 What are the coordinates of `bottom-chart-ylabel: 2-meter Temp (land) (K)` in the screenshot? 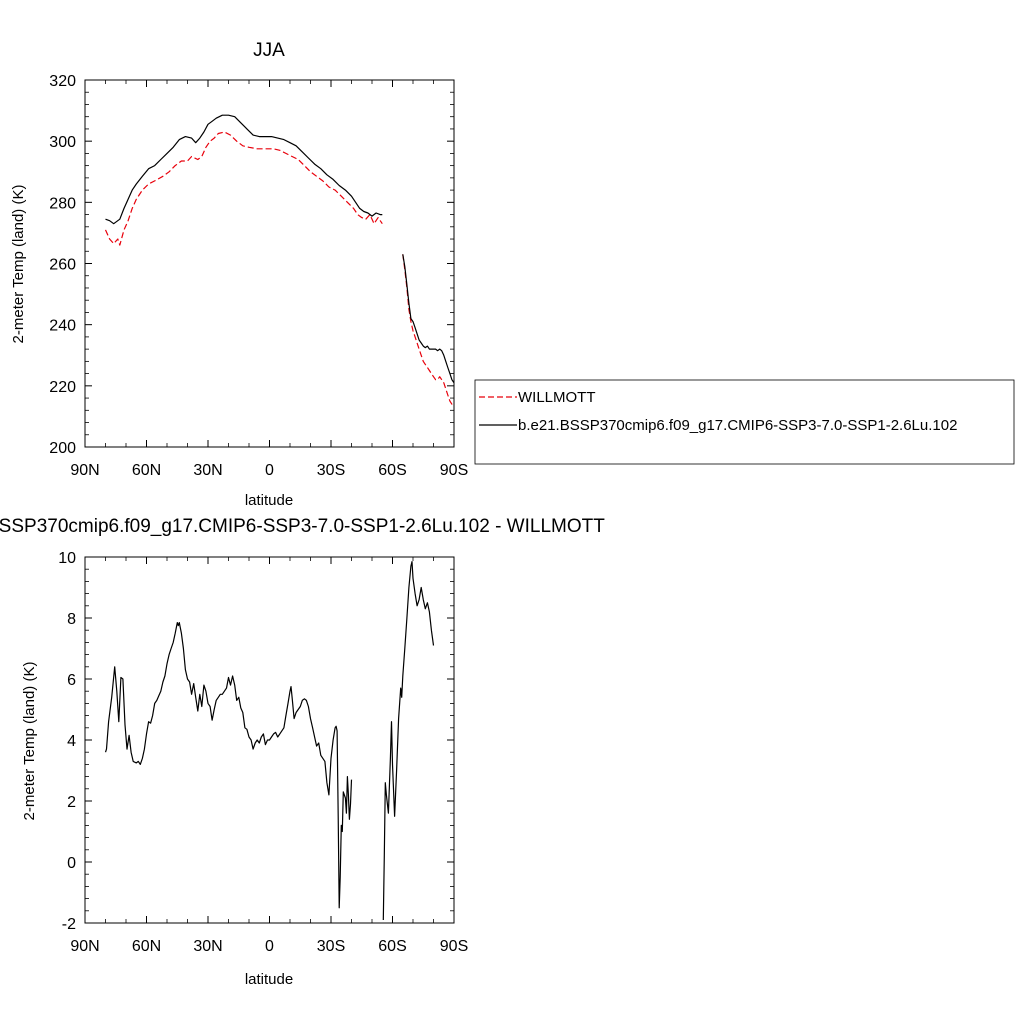 It's located at (29, 741).